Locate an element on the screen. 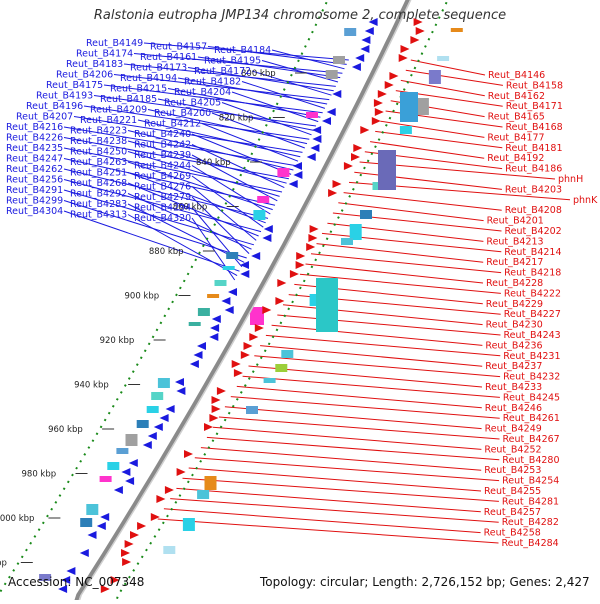  tick-label: 1020 kbp is located at coordinates (3, 564).